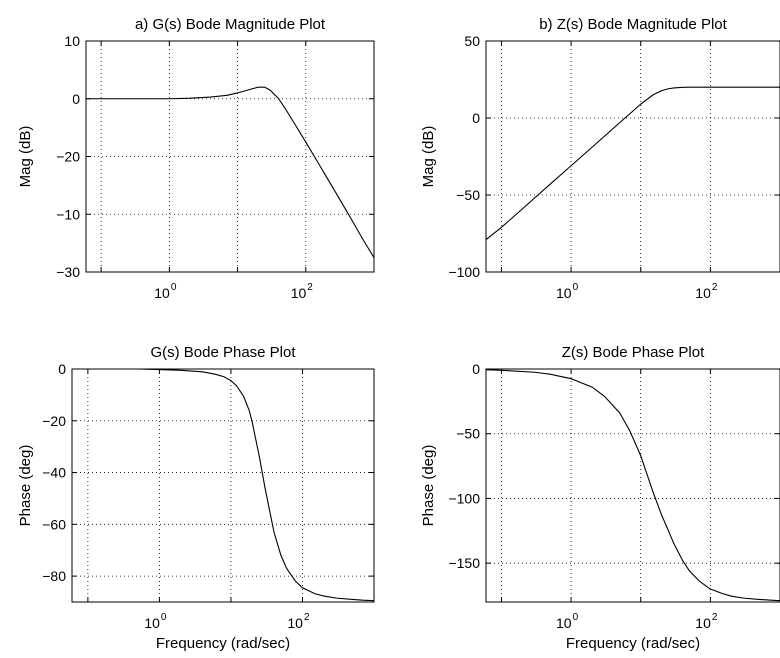 The height and width of the screenshot is (658, 780). Describe the element at coordinates (68, 214) in the screenshot. I see `y-tick-label: −10` at that location.